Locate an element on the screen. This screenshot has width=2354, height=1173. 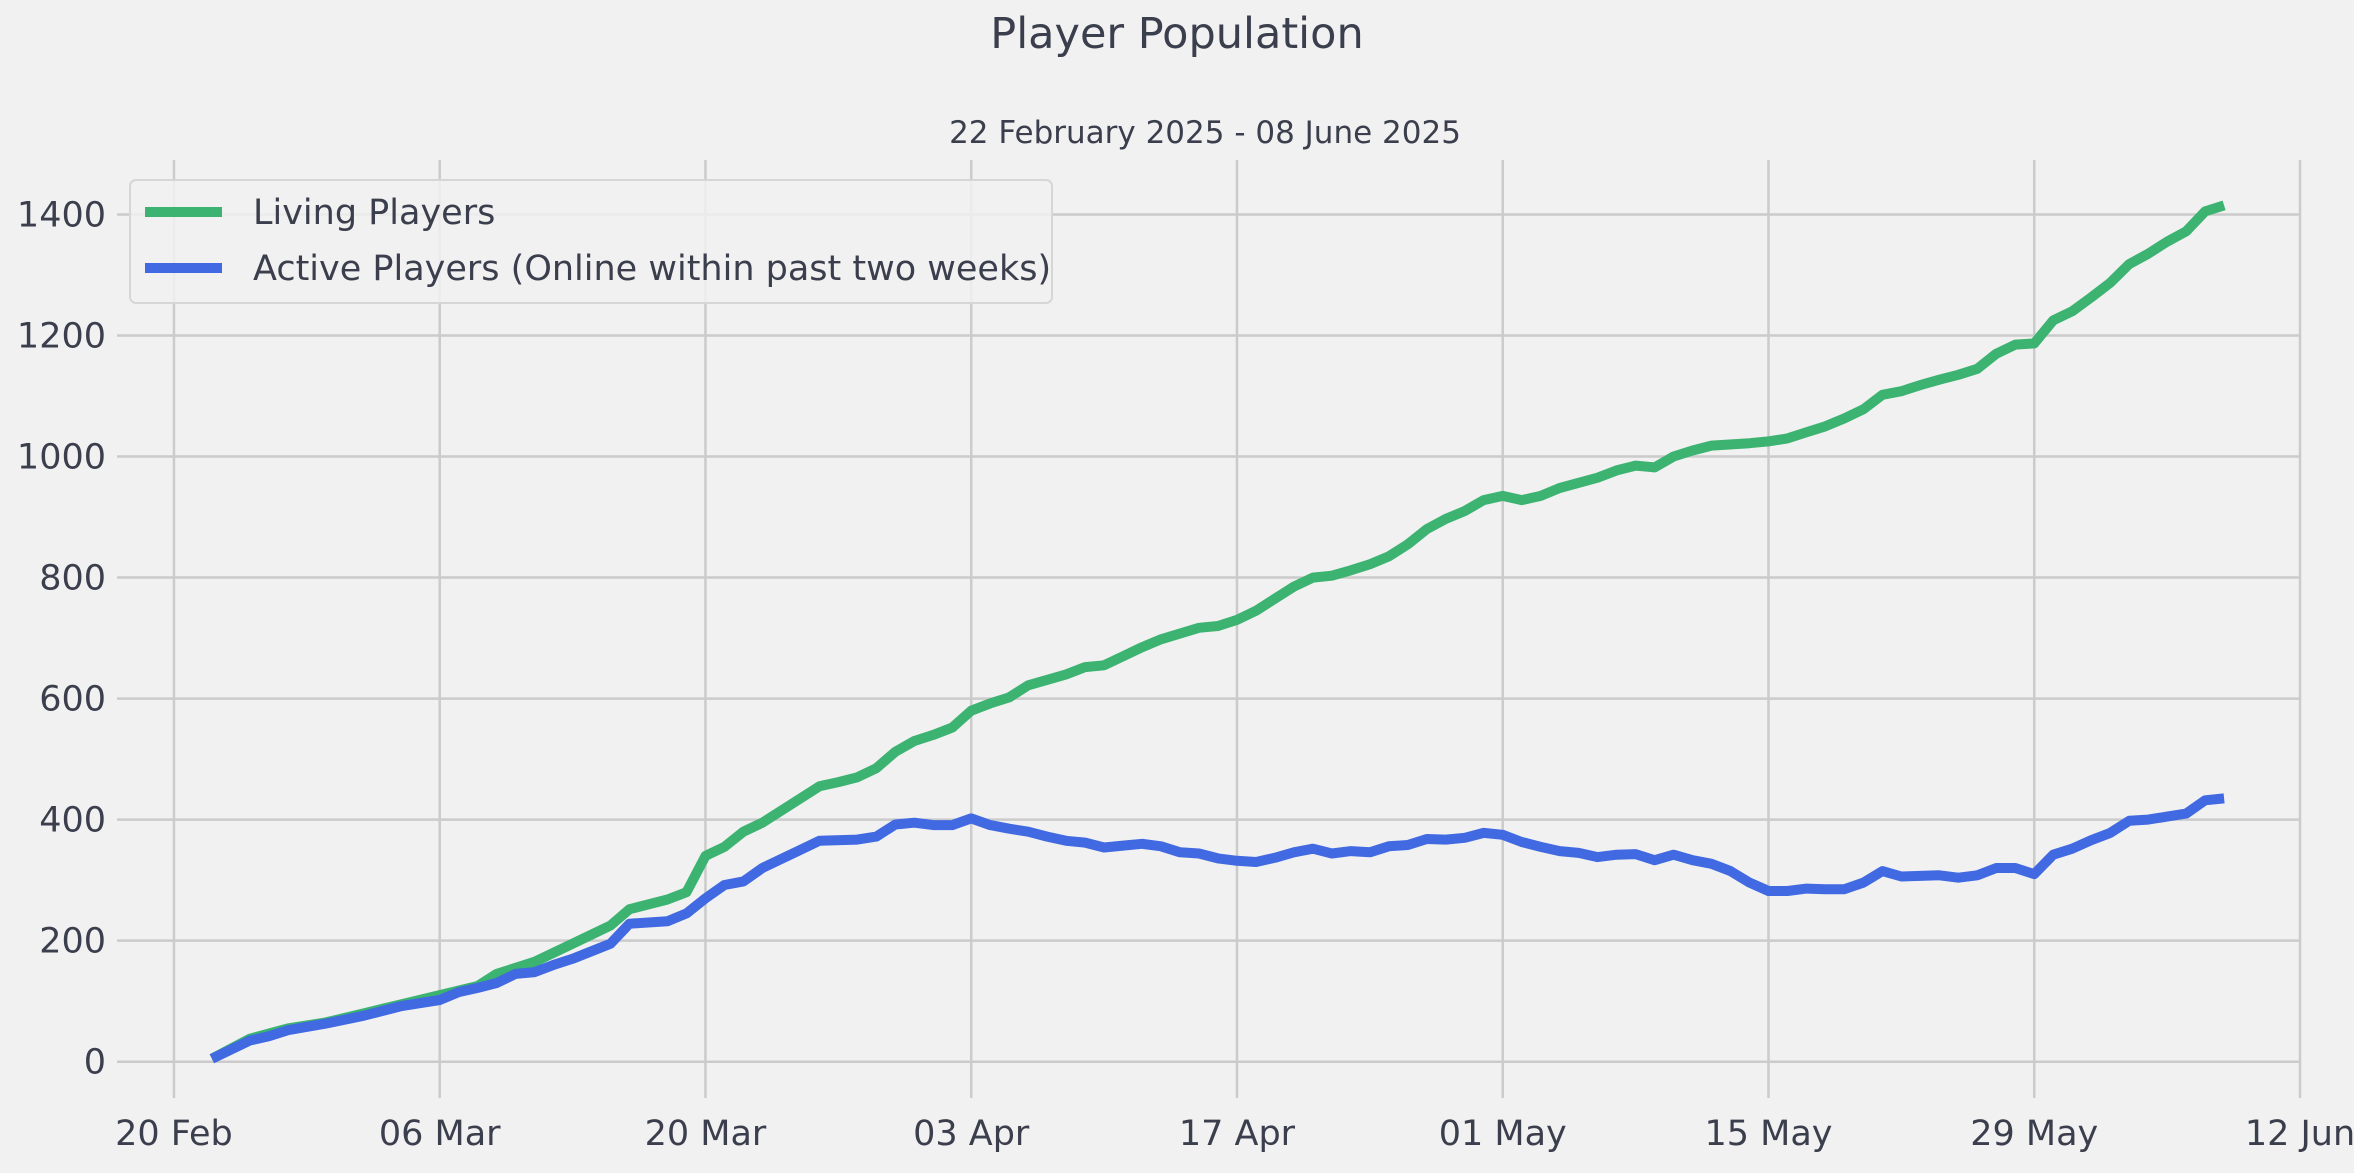
y-tick-label: 1400 is located at coordinates (61, 215).